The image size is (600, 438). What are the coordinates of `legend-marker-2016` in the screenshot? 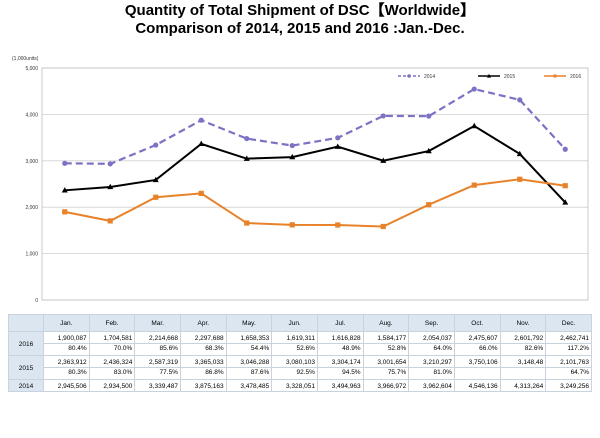 It's located at (555, 76).